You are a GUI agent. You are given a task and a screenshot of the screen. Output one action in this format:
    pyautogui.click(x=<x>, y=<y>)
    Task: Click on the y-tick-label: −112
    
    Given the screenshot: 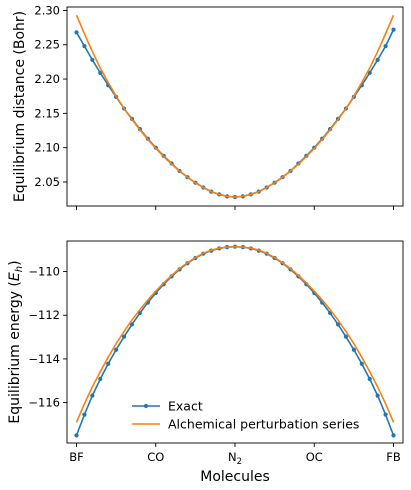 What is the action you would take?
    pyautogui.click(x=44, y=315)
    